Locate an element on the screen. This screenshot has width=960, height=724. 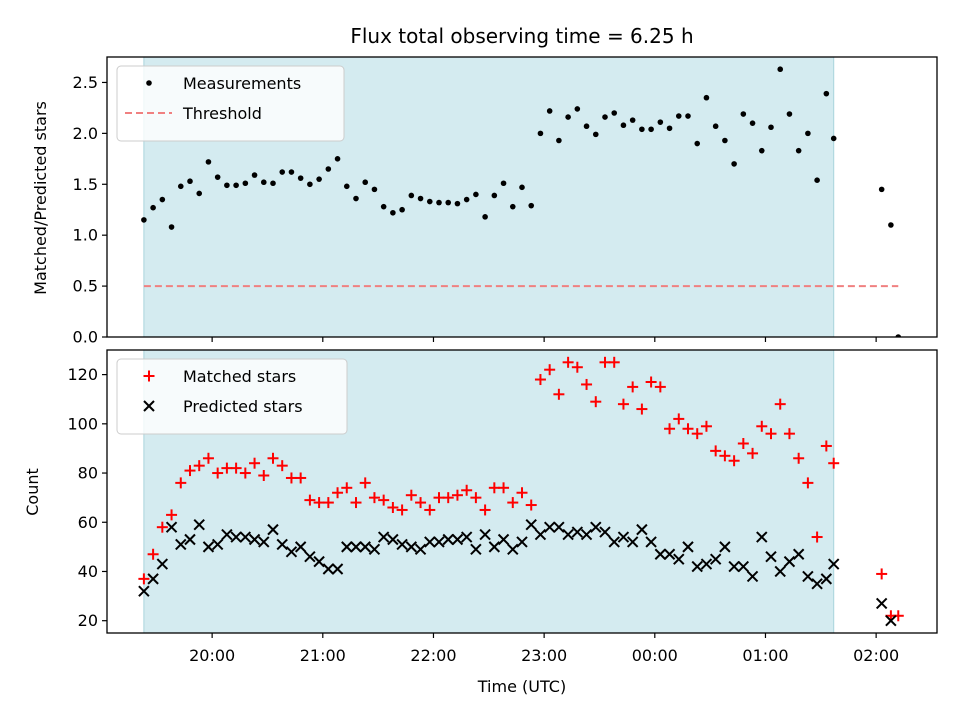
y-tick-label: 40 is located at coordinates (88, 571).